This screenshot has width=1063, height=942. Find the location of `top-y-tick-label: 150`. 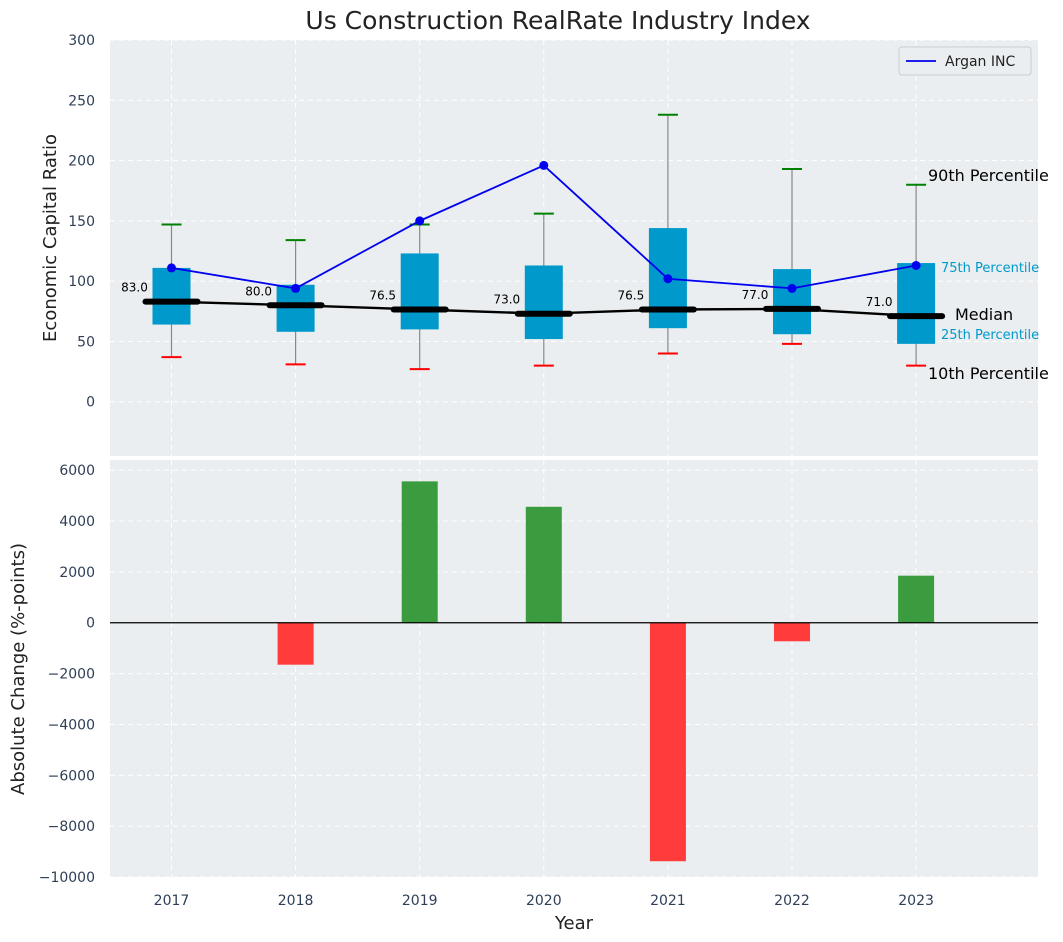

top-y-tick-label: 150 is located at coordinates (81, 222).